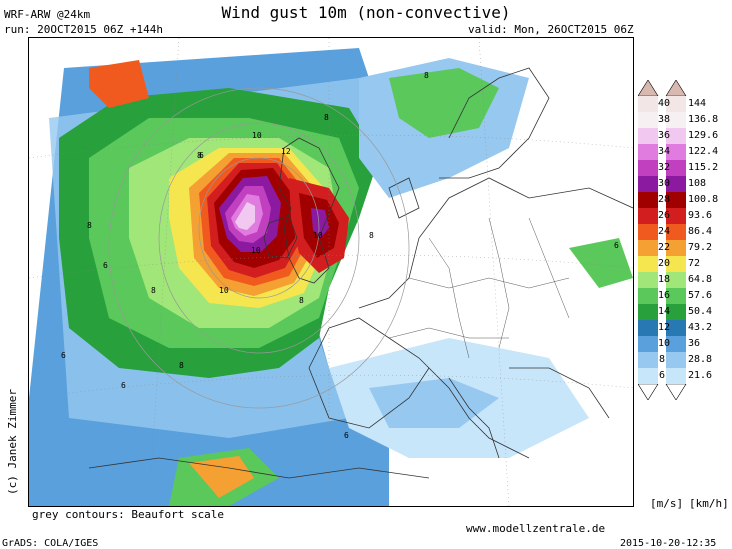 This screenshot has width=732, height=549. Describe the element at coordinates (83, 29) in the screenshot. I see `run-label: run: 20OCT2015 06Z +144h` at that location.